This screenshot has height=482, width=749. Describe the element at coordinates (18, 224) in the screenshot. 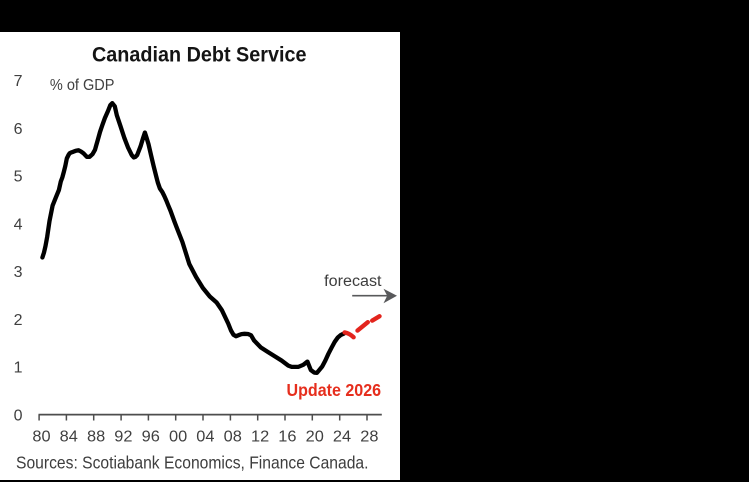

I see `svg-text: 4` at that location.